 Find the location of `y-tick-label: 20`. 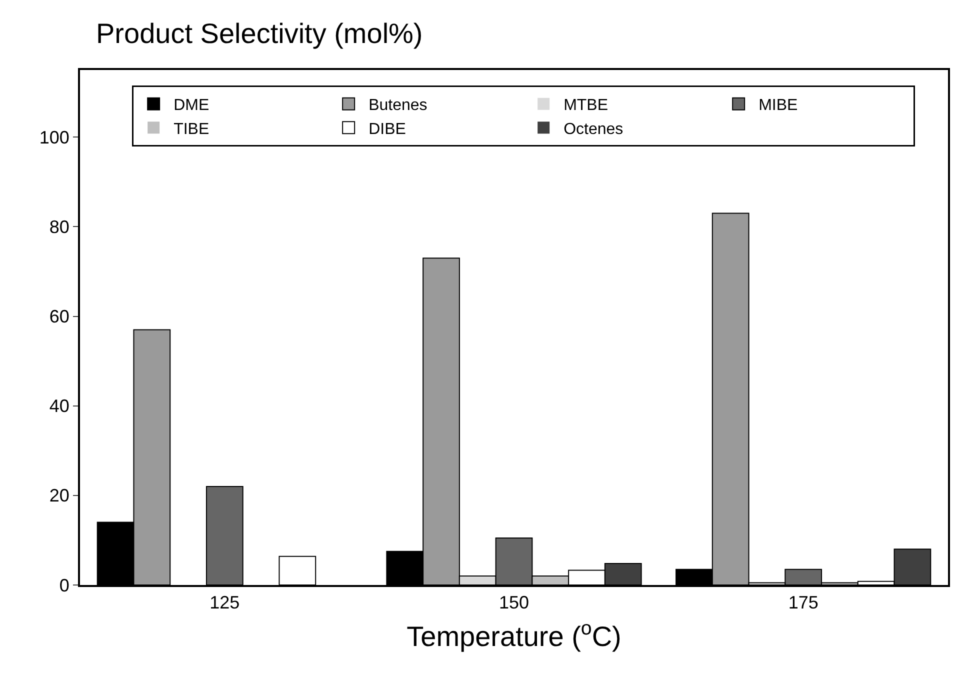

y-tick-label: 20 is located at coordinates (59, 496).